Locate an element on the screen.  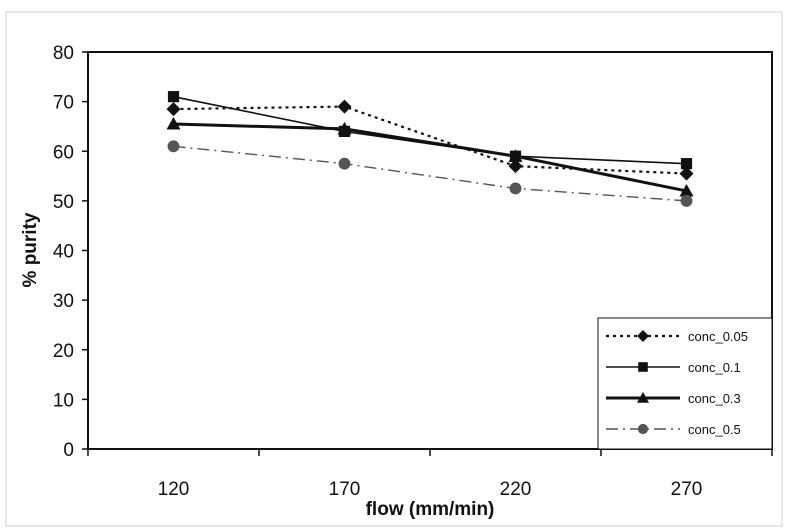
y-tick-label: 80 is located at coordinates (63, 53).